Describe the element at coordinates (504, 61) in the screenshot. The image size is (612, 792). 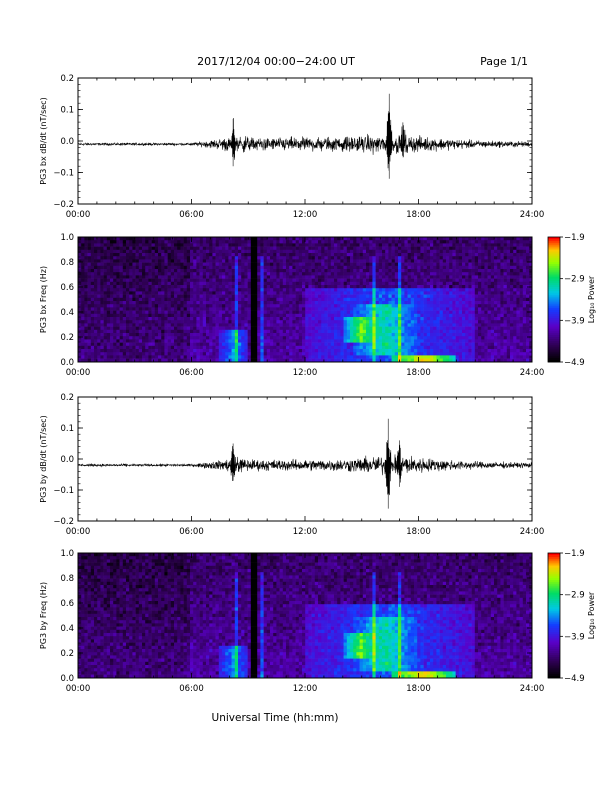
I see `page-number: Page 1/1` at that location.